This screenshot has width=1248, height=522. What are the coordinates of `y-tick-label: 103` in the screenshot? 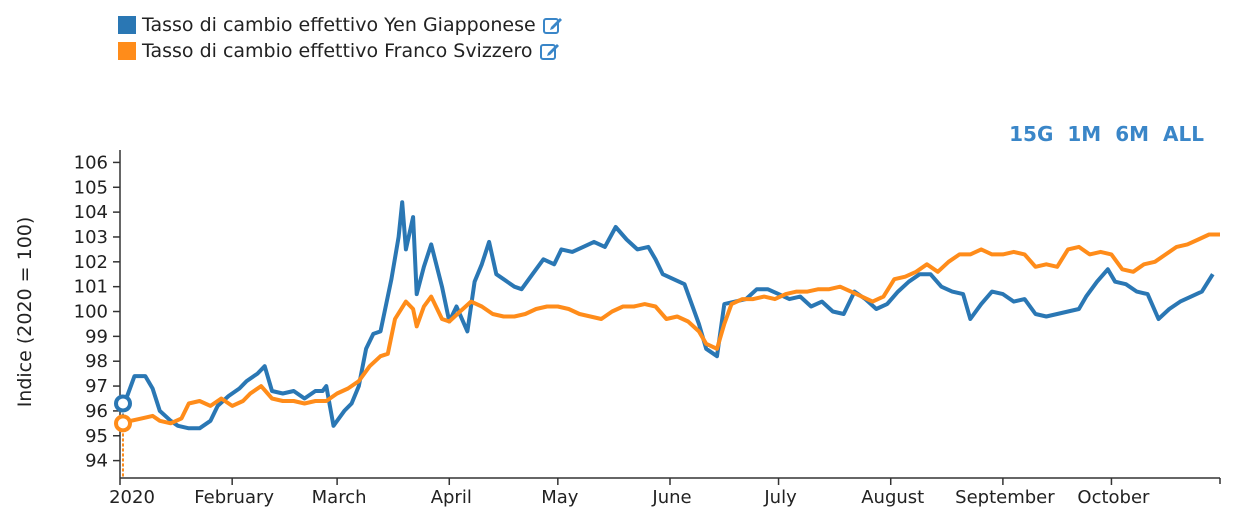 It's located at (91, 237).